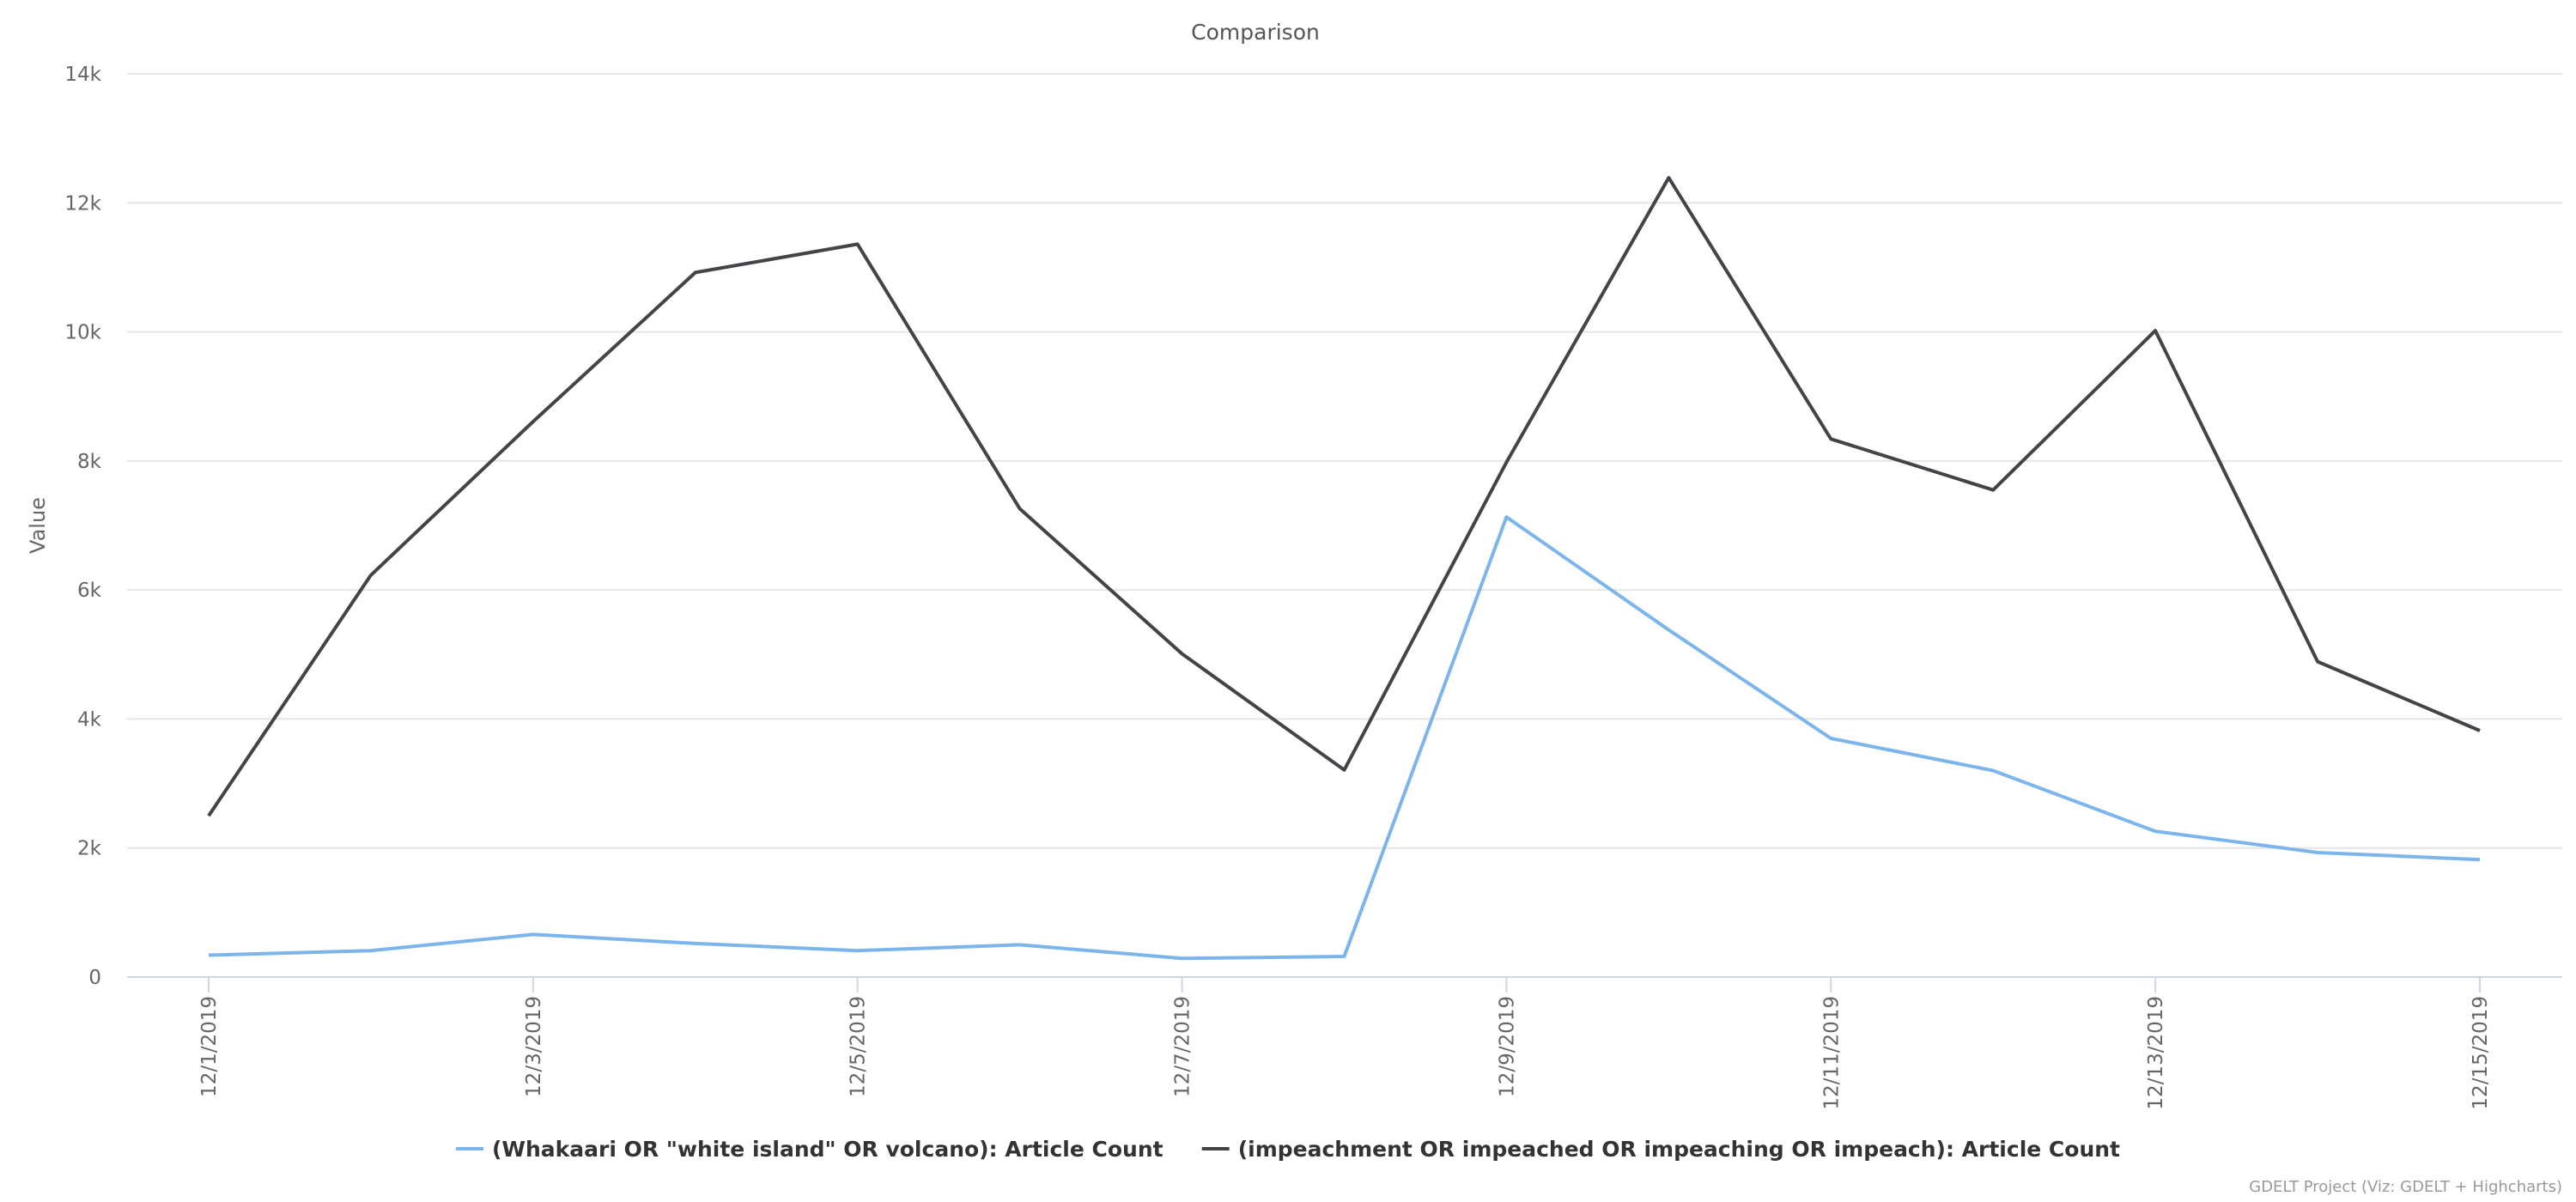 The height and width of the screenshot is (1202, 2576). Describe the element at coordinates (38, 525) in the screenshot. I see `y-axis-title: Value` at that location.